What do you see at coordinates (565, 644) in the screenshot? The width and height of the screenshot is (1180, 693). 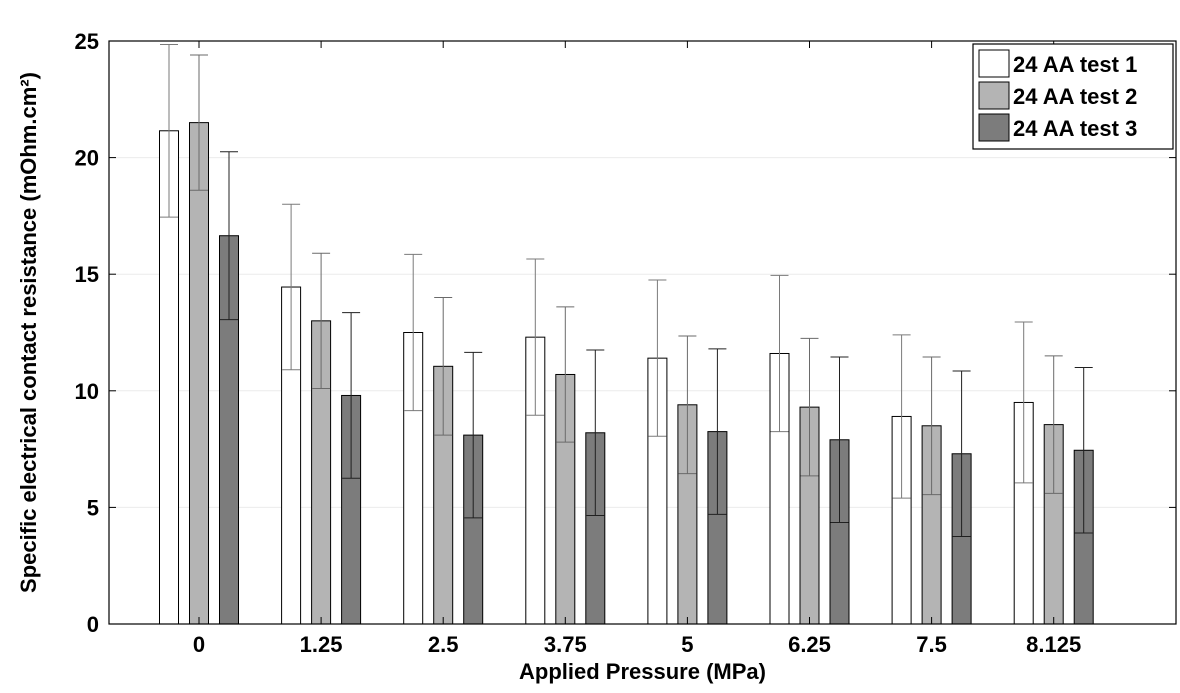 I see `x-tick-label: 3.75` at bounding box center [565, 644].